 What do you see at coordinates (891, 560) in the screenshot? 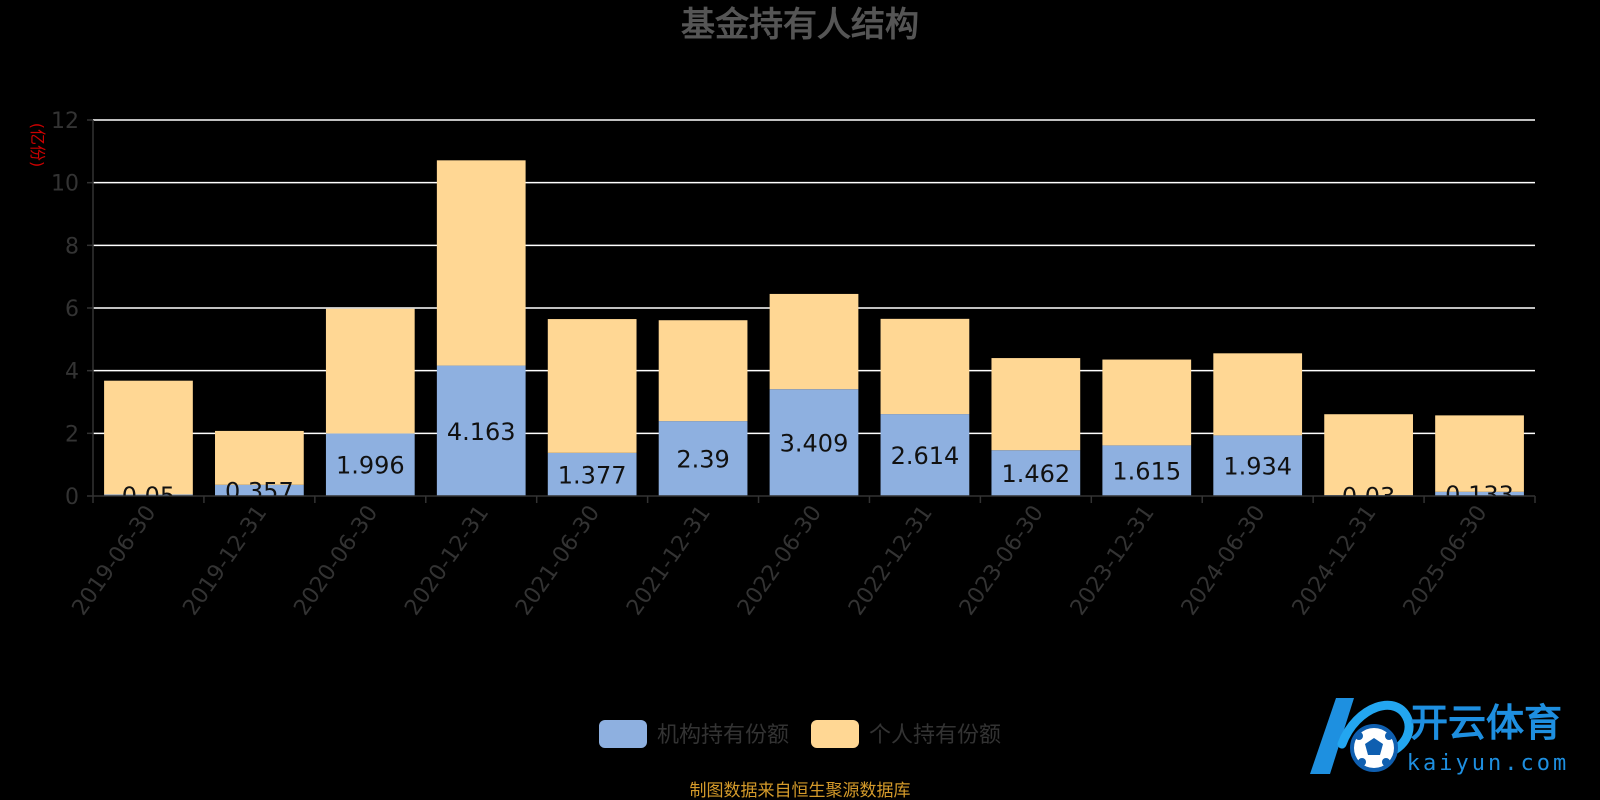
I see `x-tick-label: 2022-12-31` at bounding box center [891, 560].